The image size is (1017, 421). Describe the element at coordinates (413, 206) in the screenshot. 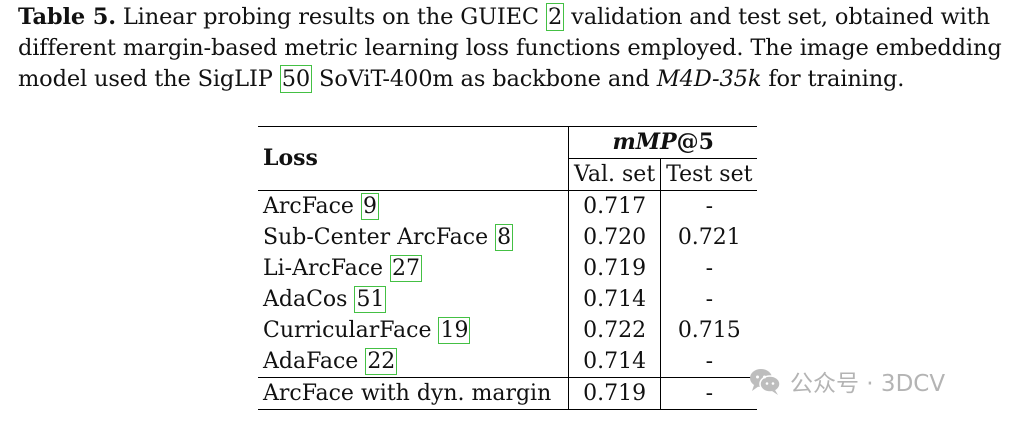

I see `loss-name: ArcFace 9` at that location.